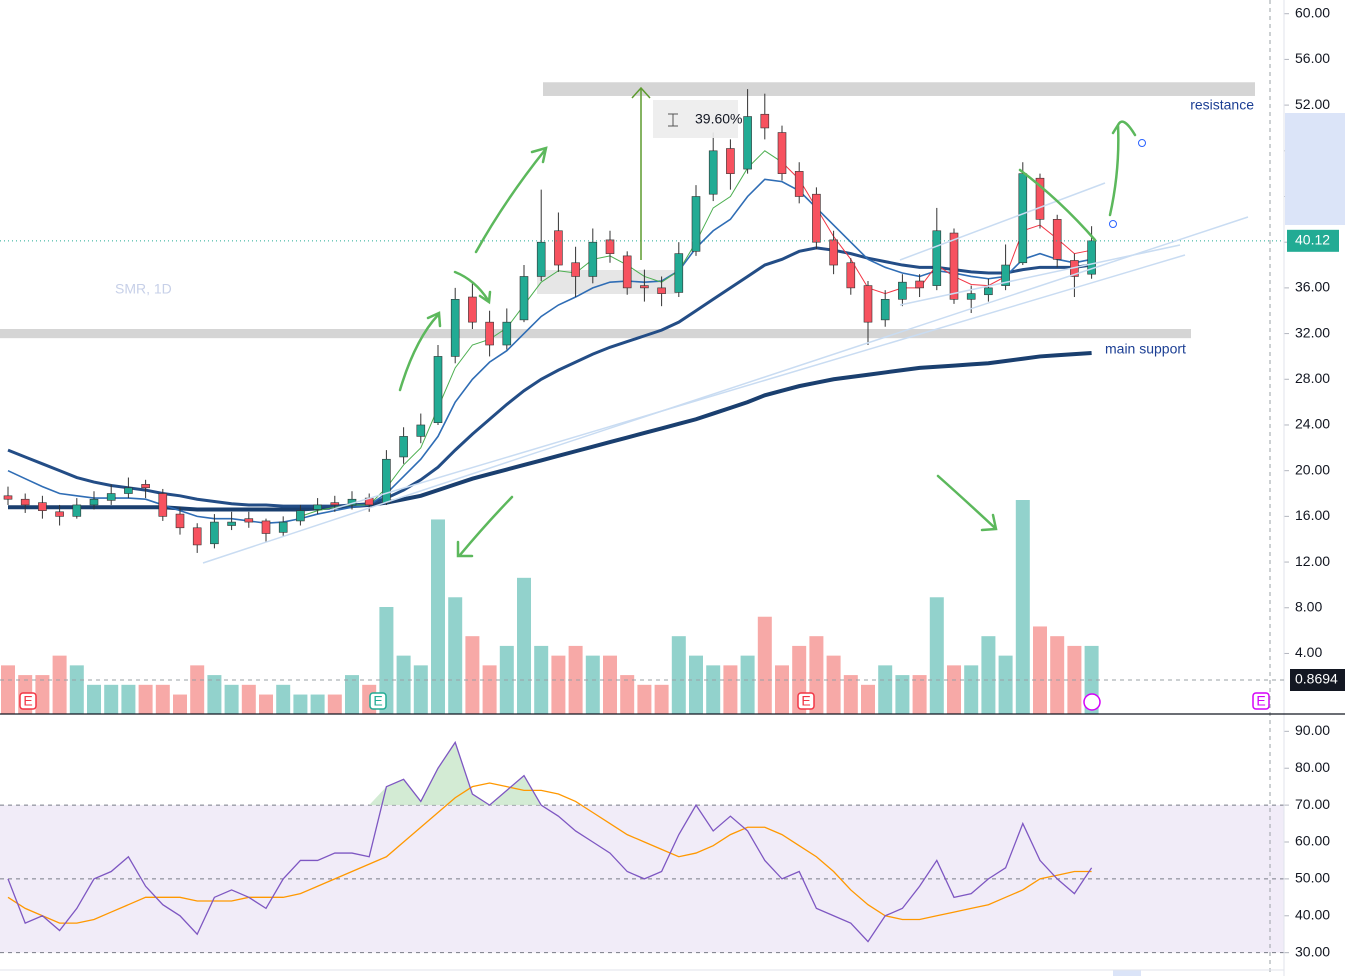 The height and width of the screenshot is (976, 1345). What do you see at coordinates (695, 119) in the screenshot?
I see `measure-box` at bounding box center [695, 119].